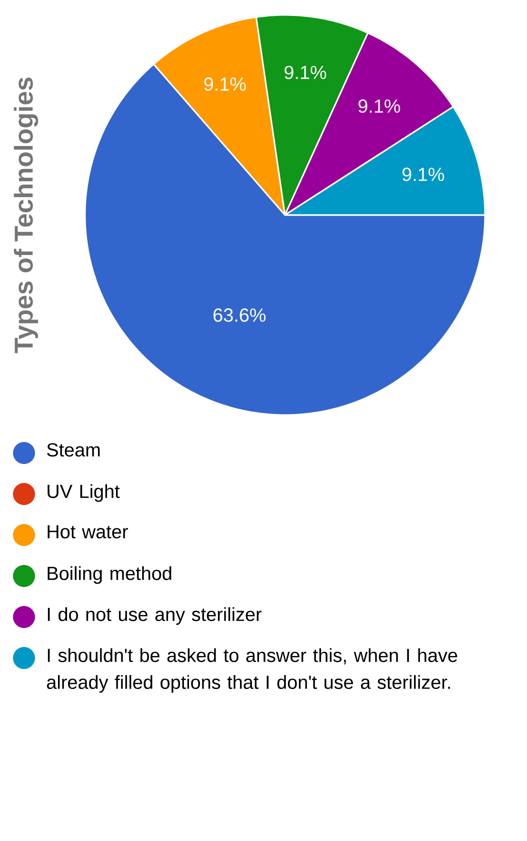 This screenshot has width=527, height=841. Describe the element at coordinates (88, 531) in the screenshot. I see `legend-label: Hot water` at that location.